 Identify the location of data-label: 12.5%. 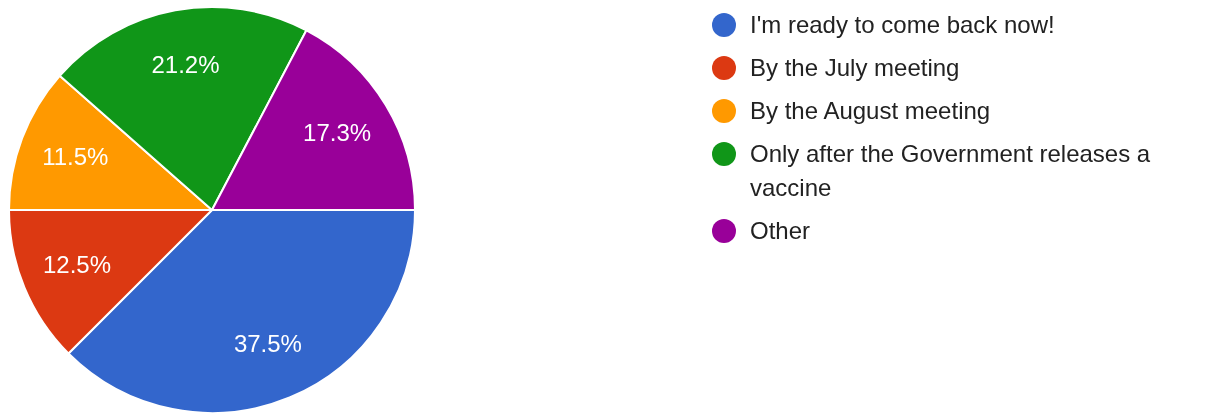
(76, 264).